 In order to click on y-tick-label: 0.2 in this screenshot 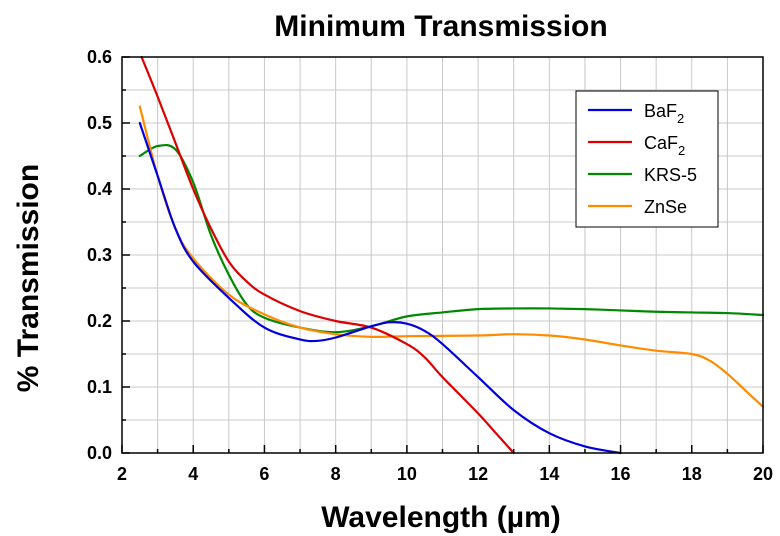, I will do `click(99, 321)`.